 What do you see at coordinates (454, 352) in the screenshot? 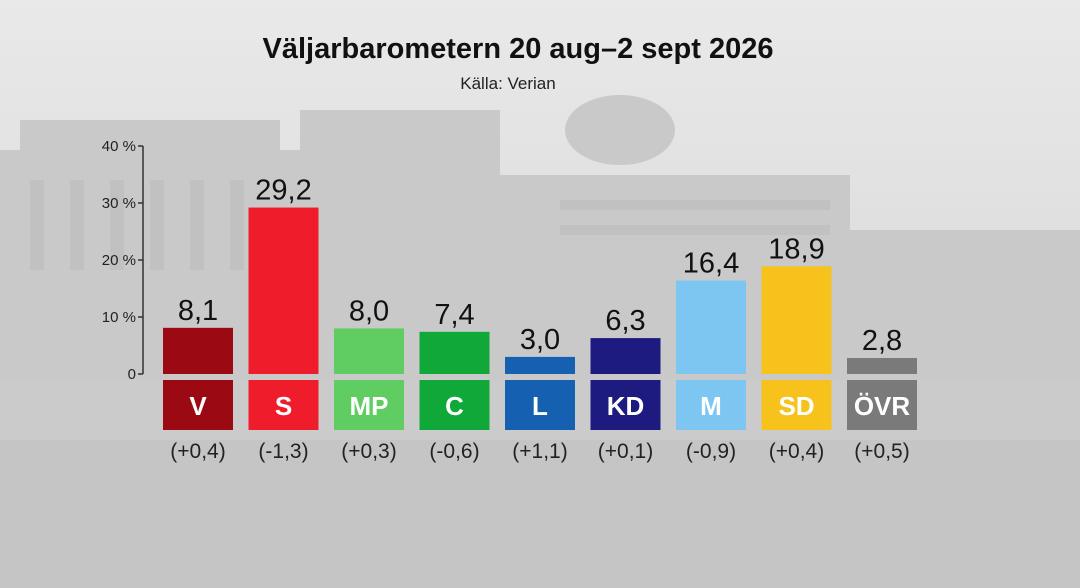
I see `bar-c` at bounding box center [454, 352].